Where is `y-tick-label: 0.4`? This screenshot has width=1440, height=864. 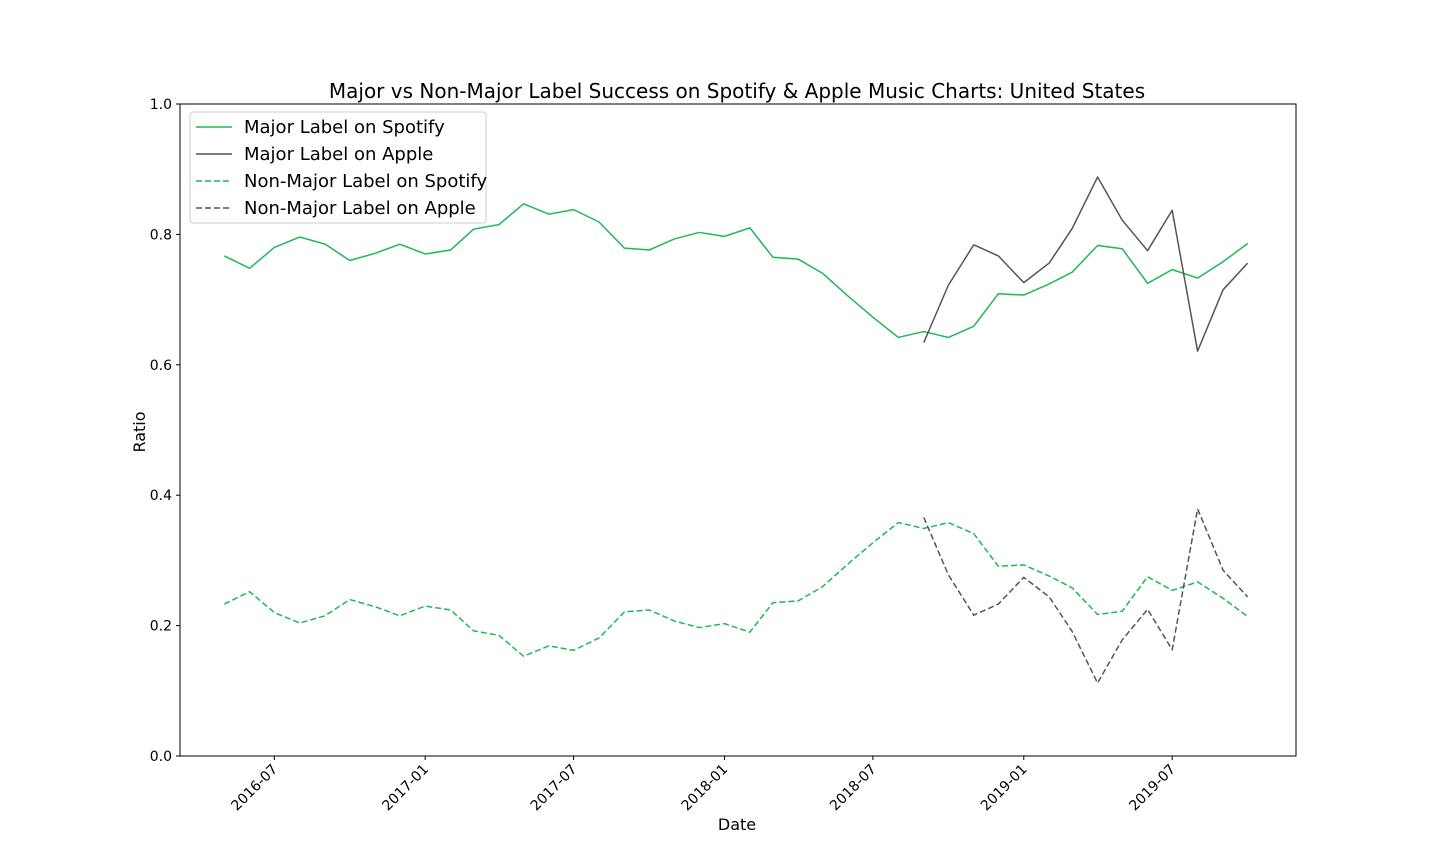 y-tick-label: 0.4 is located at coordinates (161, 496).